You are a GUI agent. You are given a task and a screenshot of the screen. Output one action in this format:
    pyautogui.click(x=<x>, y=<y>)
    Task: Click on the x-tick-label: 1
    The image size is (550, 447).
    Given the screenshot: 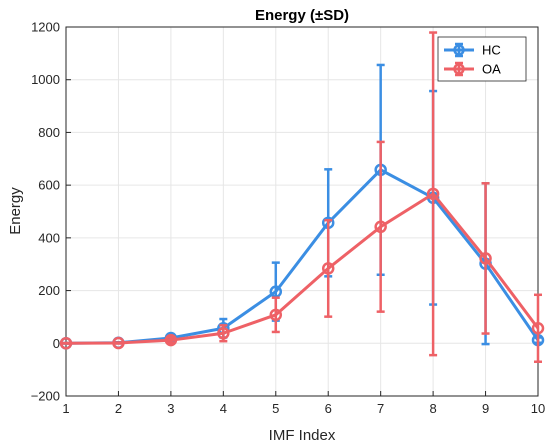 What is the action you would take?
    pyautogui.click(x=65, y=408)
    